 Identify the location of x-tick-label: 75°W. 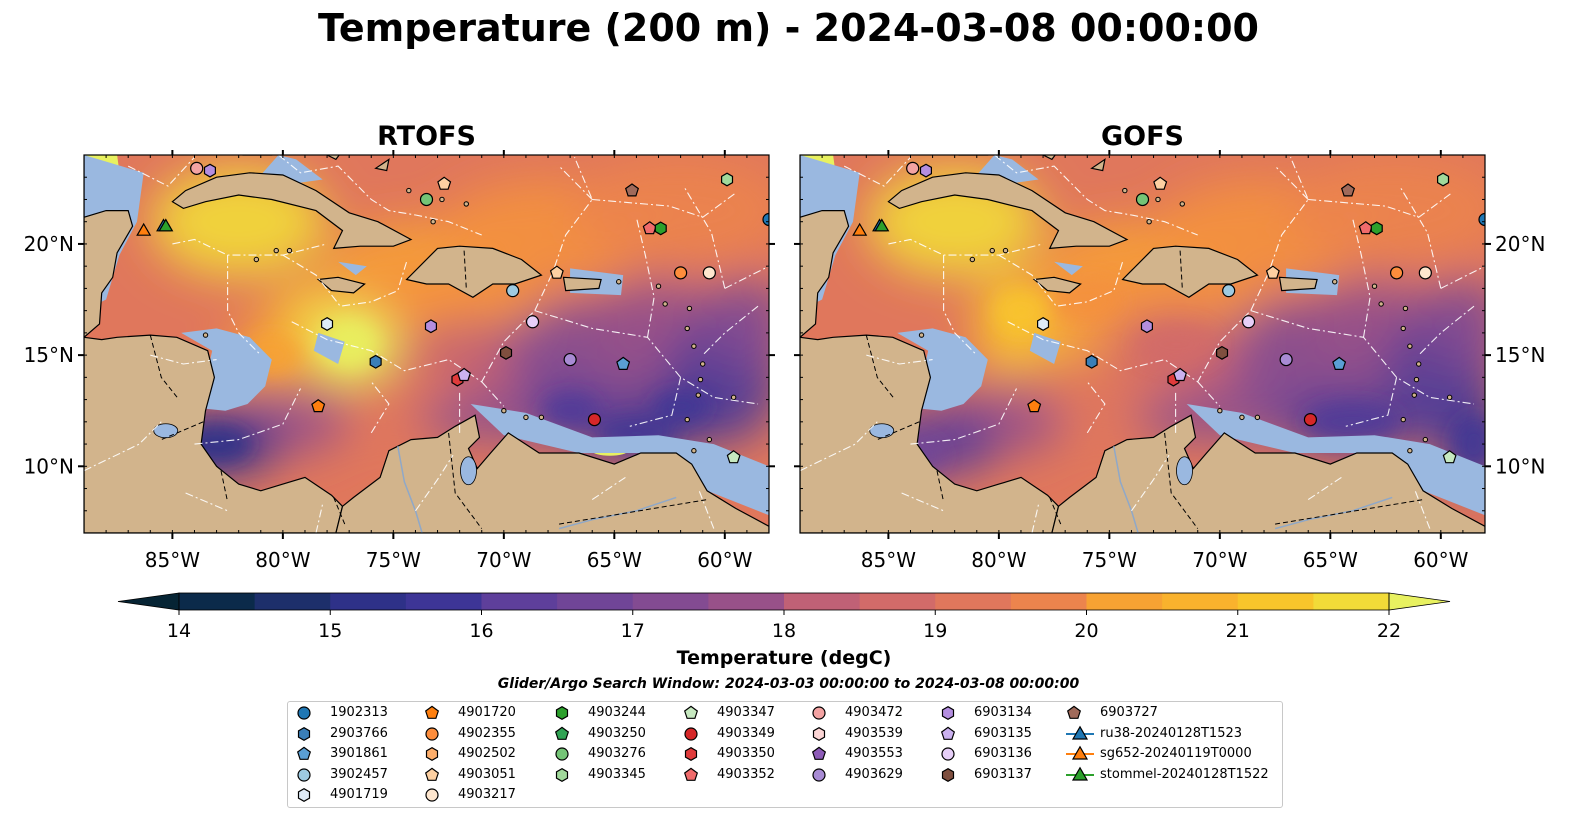
(1109, 560).